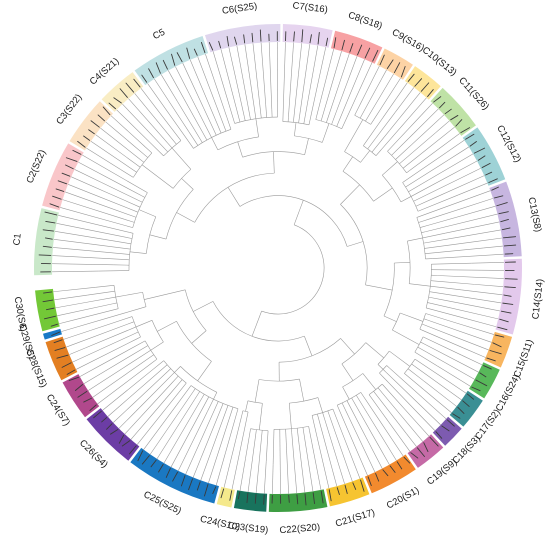 The height and width of the screenshot is (553, 550). I want to click on clade-label: C5, so click(159, 34).